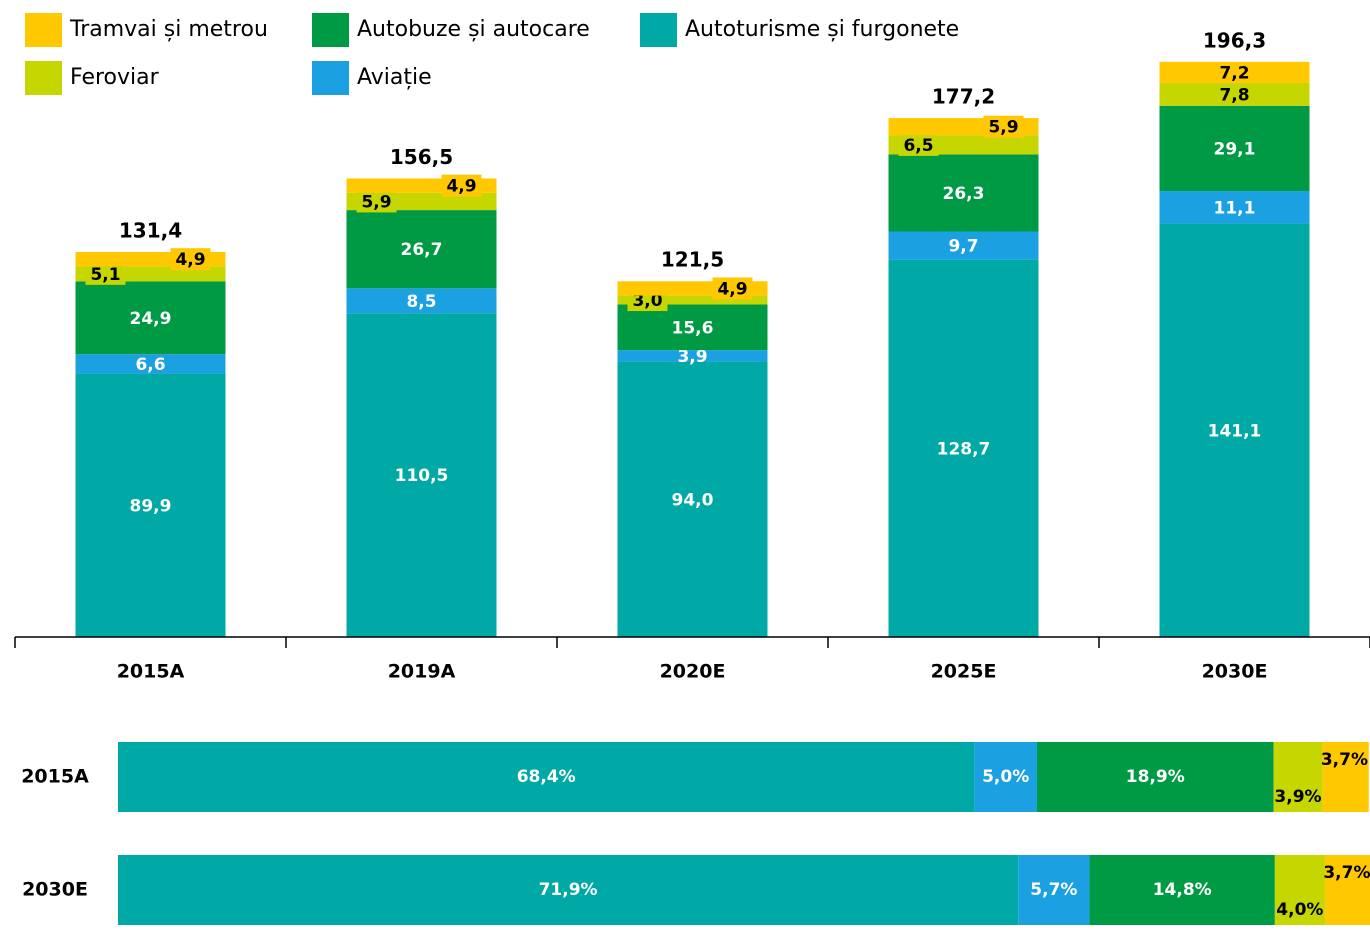 This screenshot has width=1370, height=940. What do you see at coordinates (1235, 672) in the screenshot?
I see `x-tick-label: 2030E` at bounding box center [1235, 672].